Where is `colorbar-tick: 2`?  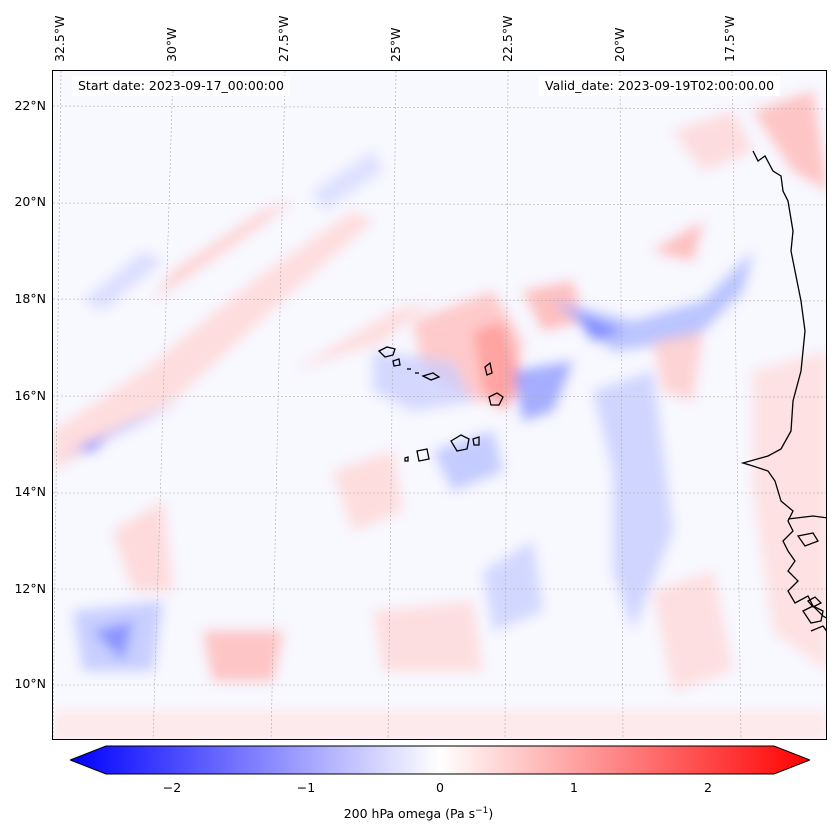
colorbar-tick: 2 is located at coordinates (708, 787).